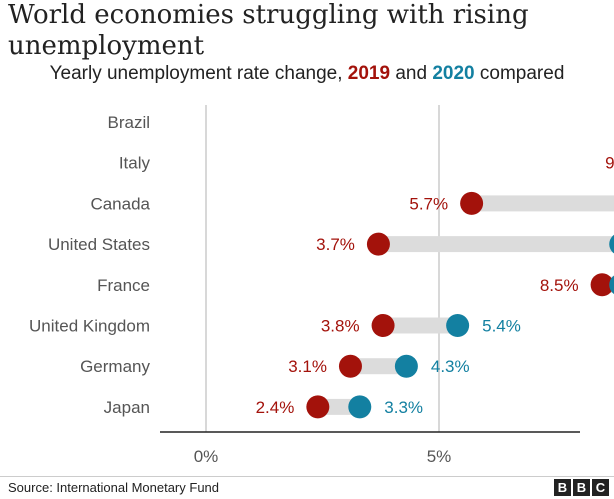 Image resolution: width=614 pixels, height=499 pixels. What do you see at coordinates (559, 285) in the screenshot?
I see `value-label-2019: 8.5%` at bounding box center [559, 285].